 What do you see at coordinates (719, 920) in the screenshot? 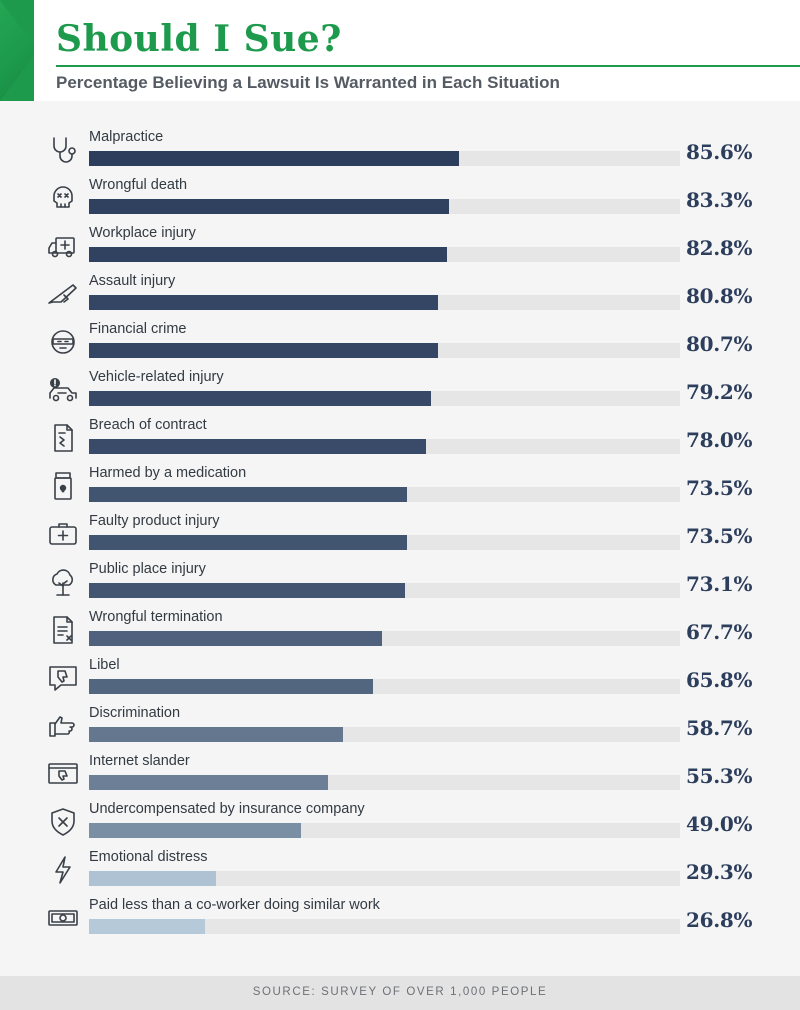
I see `bar-value-label: 26.8%` at bounding box center [719, 920].